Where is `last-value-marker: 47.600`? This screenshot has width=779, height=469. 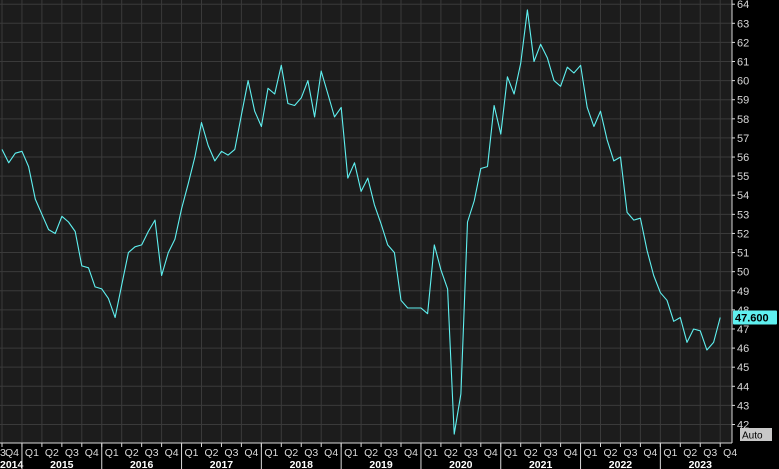 last-value-marker: 47.600 is located at coordinates (755, 317).